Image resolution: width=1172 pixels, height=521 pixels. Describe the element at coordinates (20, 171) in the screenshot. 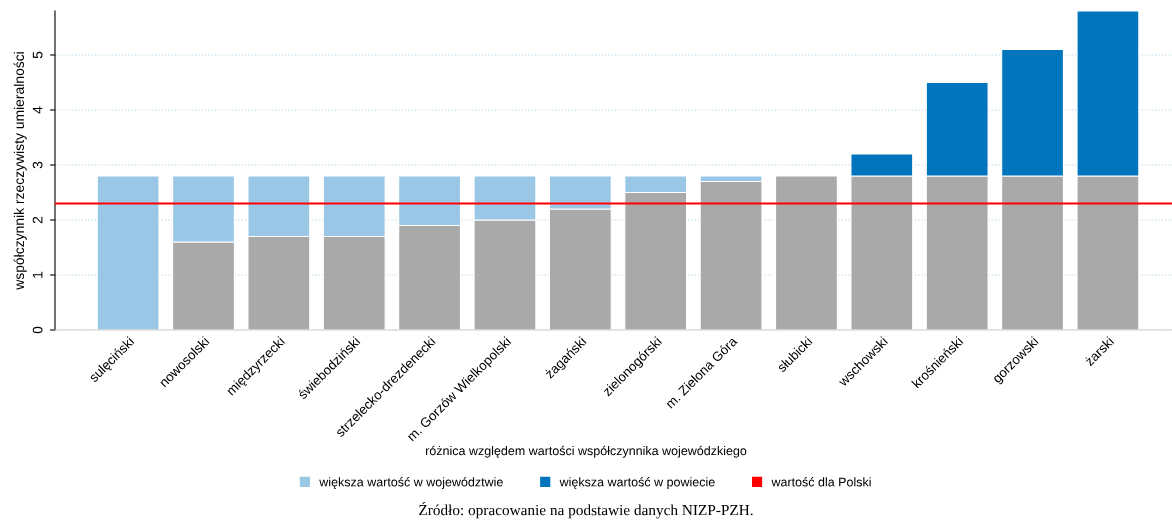

I see `y-axis-title: współczynnik rzeczywisty umieralności` at that location.